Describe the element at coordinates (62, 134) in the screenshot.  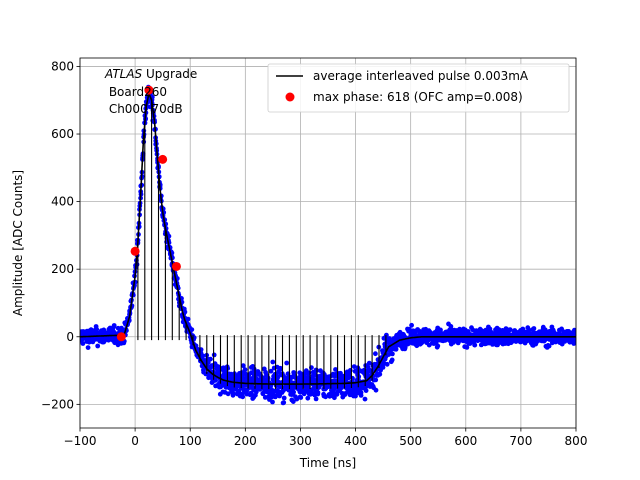
I see `y-tick-label: 600` at that location.